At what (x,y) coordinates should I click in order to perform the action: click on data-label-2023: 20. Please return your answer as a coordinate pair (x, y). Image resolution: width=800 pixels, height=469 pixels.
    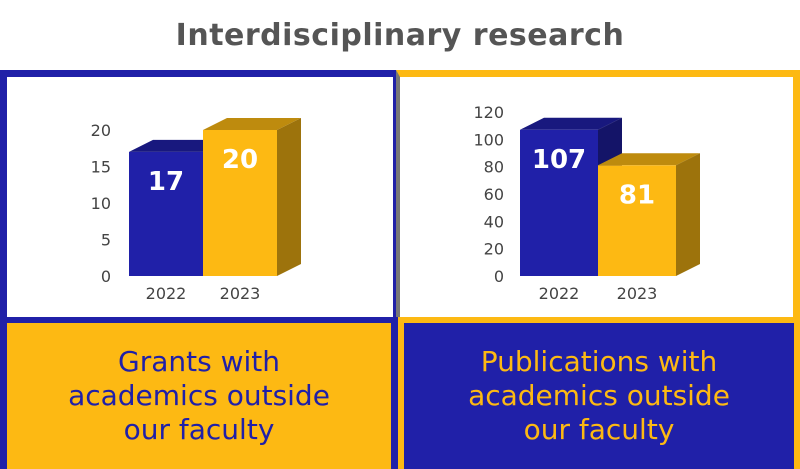
    Looking at the image, I should click on (240, 160).